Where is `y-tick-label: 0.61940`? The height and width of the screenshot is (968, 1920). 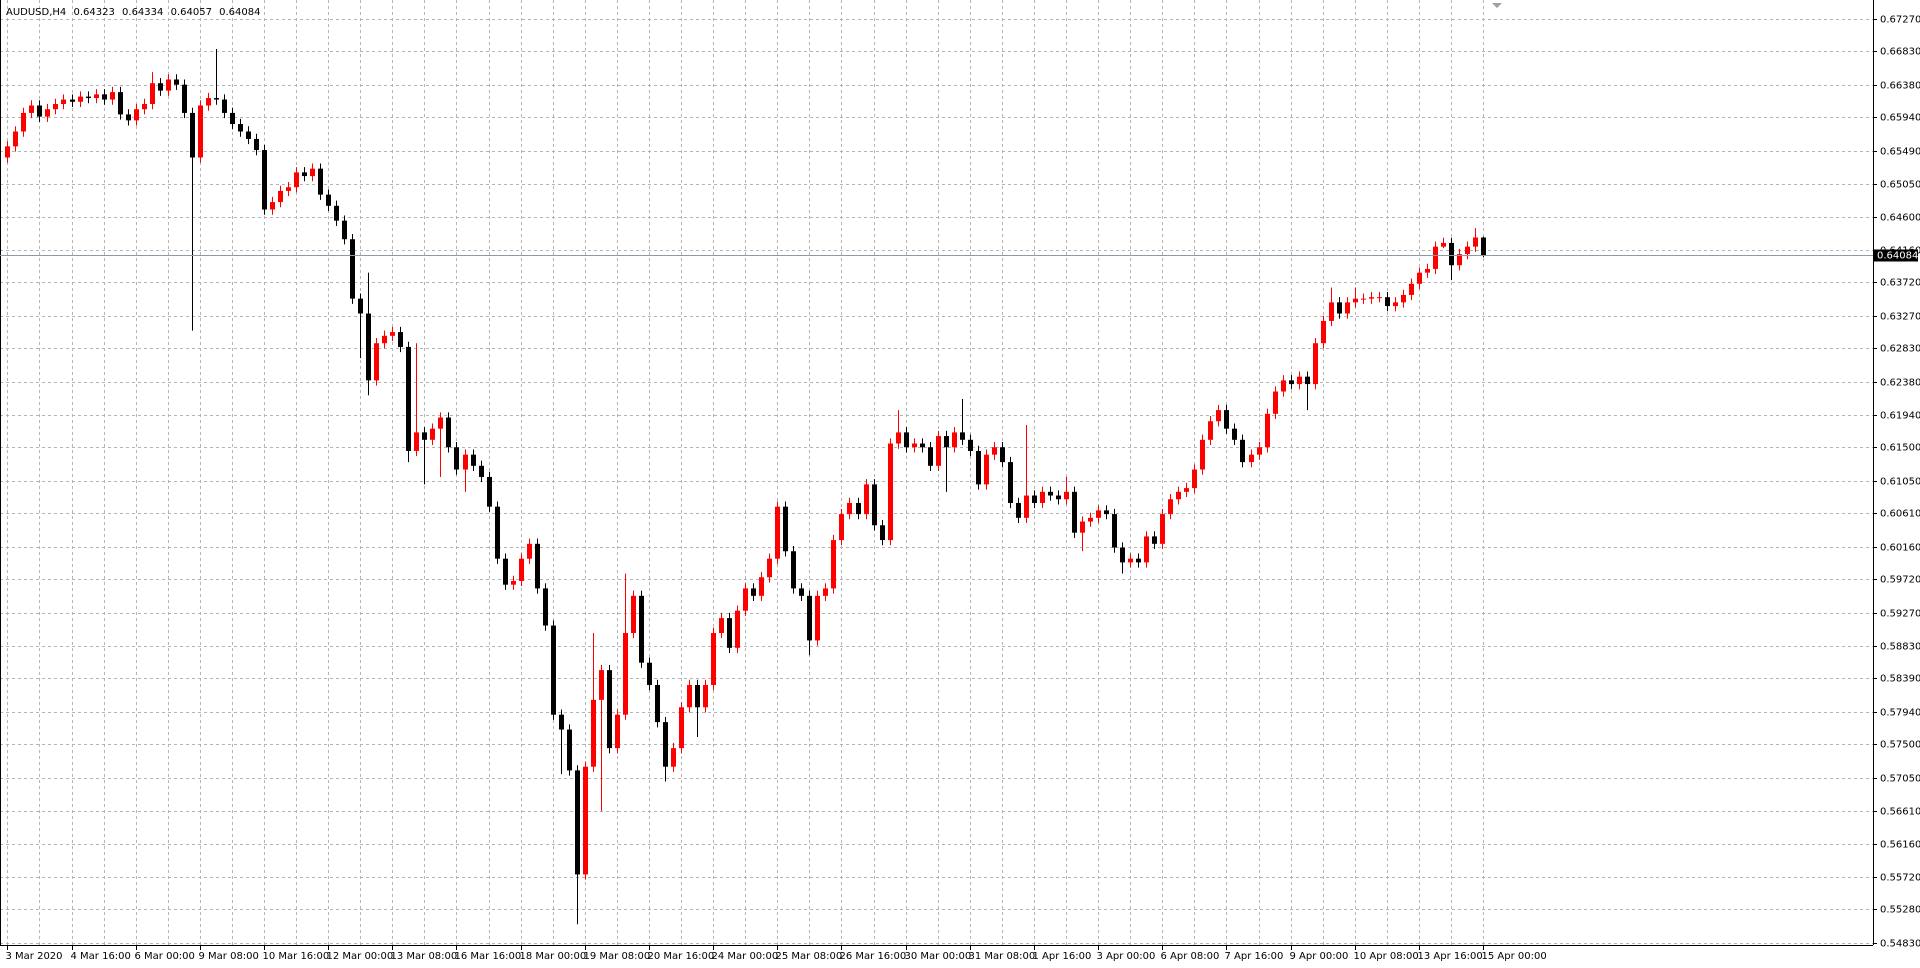
y-tick-label: 0.61940 is located at coordinates (1900, 416).